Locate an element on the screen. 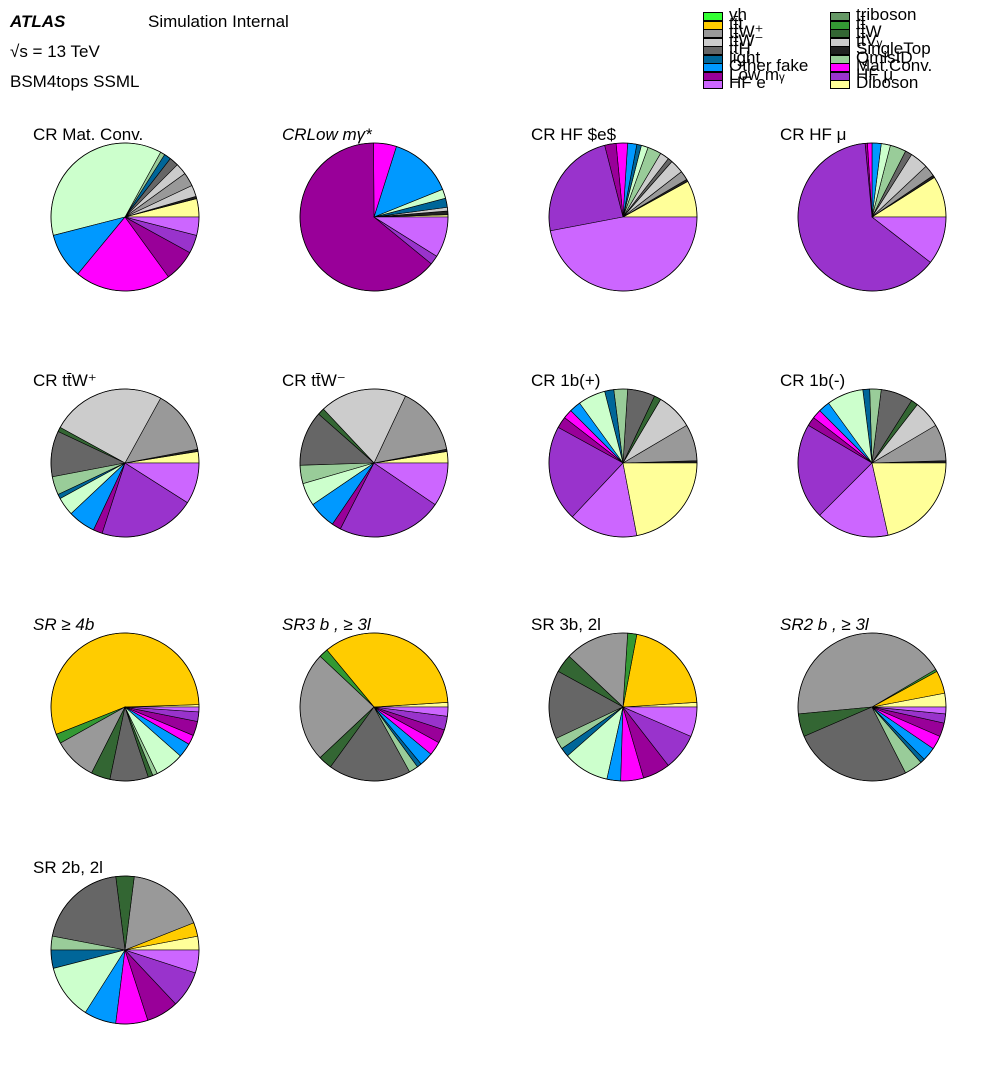 This screenshot has width=996, height=1072. energy-label: √s = 13 TeV is located at coordinates (55, 51).